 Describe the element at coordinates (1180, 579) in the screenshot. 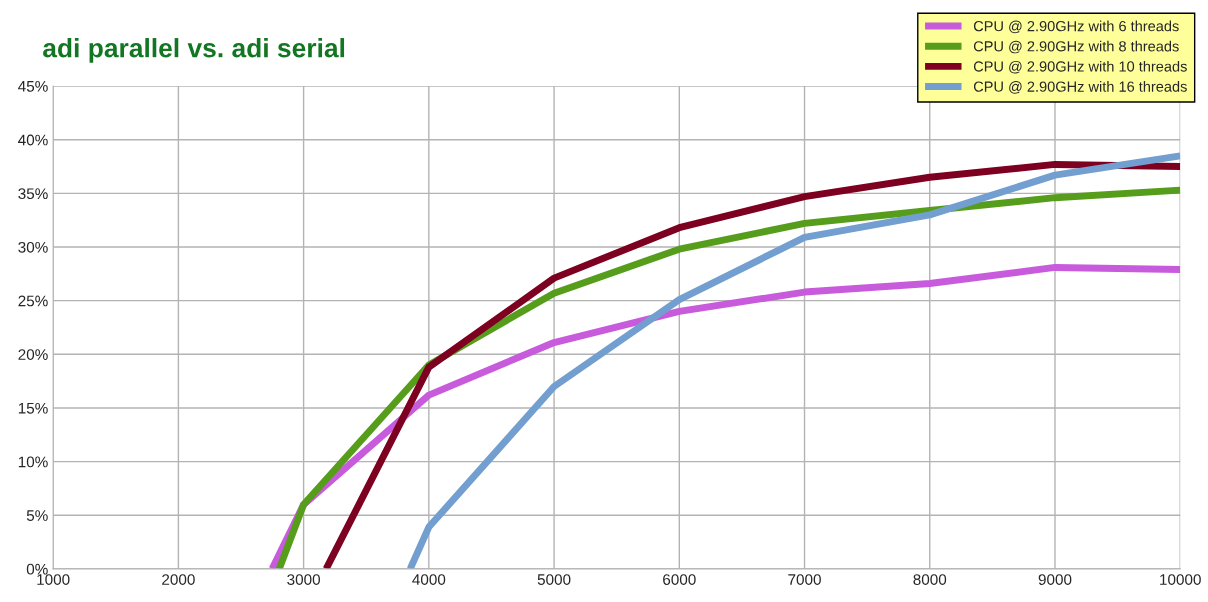

I see `x-tick-label: 10000` at that location.